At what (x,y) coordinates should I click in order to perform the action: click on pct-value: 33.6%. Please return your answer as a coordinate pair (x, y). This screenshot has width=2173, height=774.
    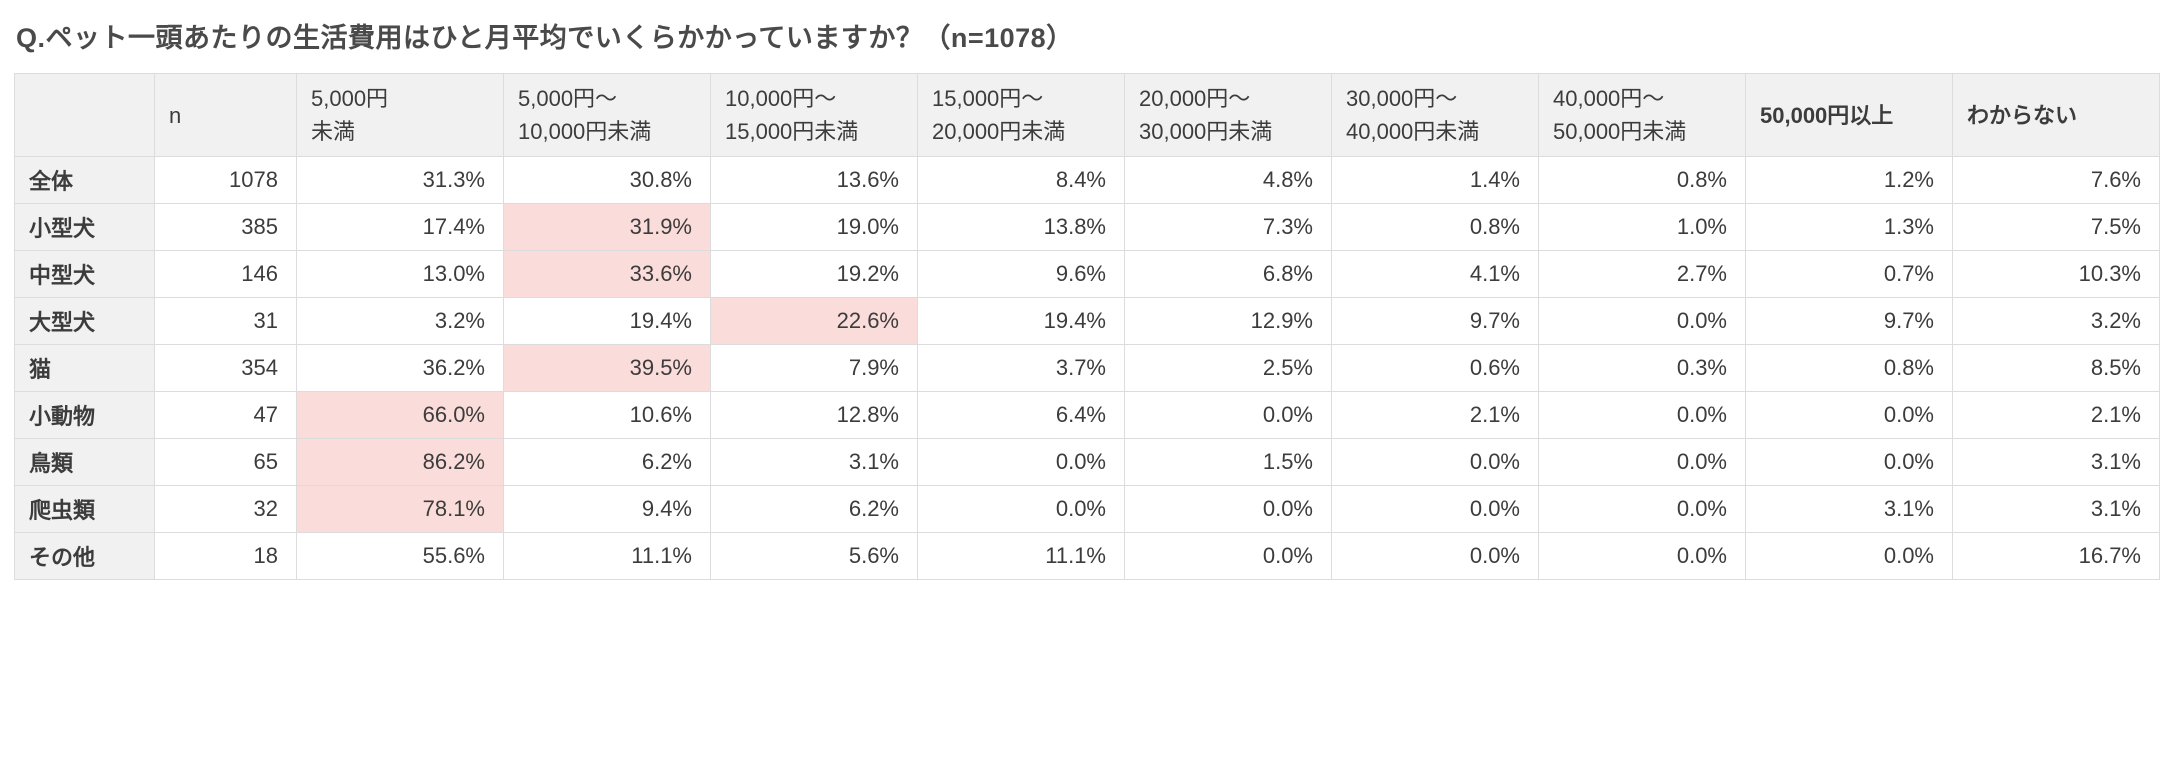
    Looking at the image, I should click on (607, 274).